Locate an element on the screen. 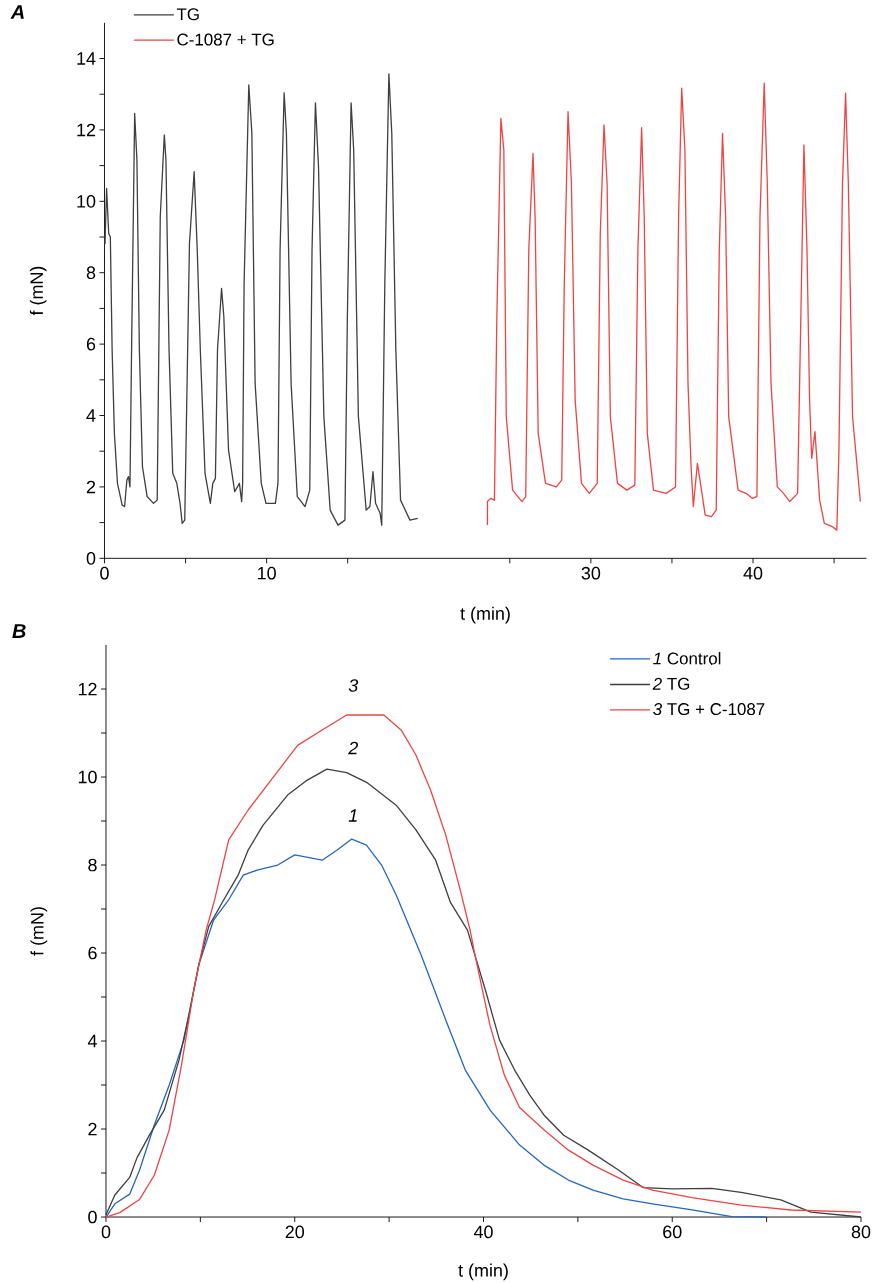  legend-label: 2 TG is located at coordinates (671, 683).